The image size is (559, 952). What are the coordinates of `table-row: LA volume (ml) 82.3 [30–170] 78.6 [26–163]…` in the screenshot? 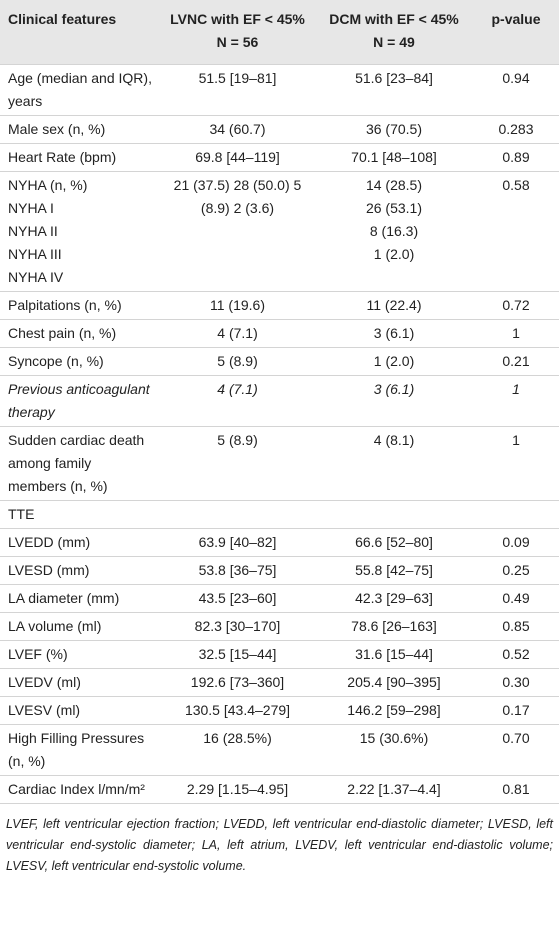 It's located at (279, 626).